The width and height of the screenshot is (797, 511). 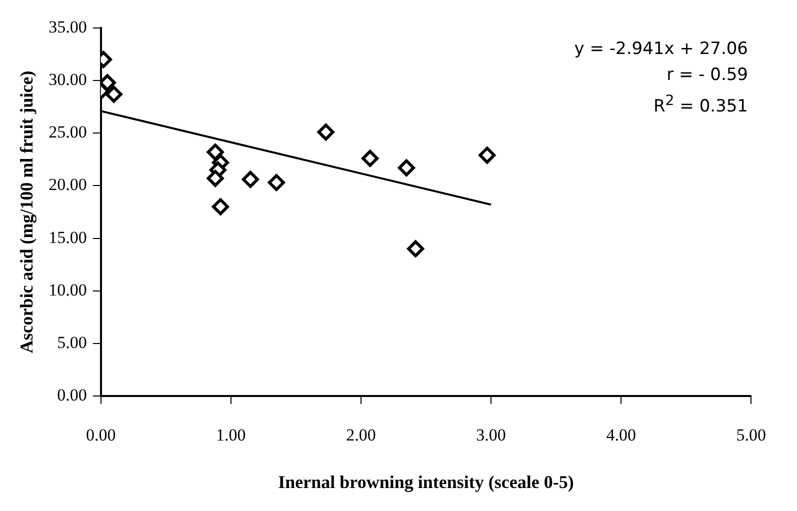 What do you see at coordinates (621, 435) in the screenshot?
I see `x-tick-label: 4.00` at bounding box center [621, 435].